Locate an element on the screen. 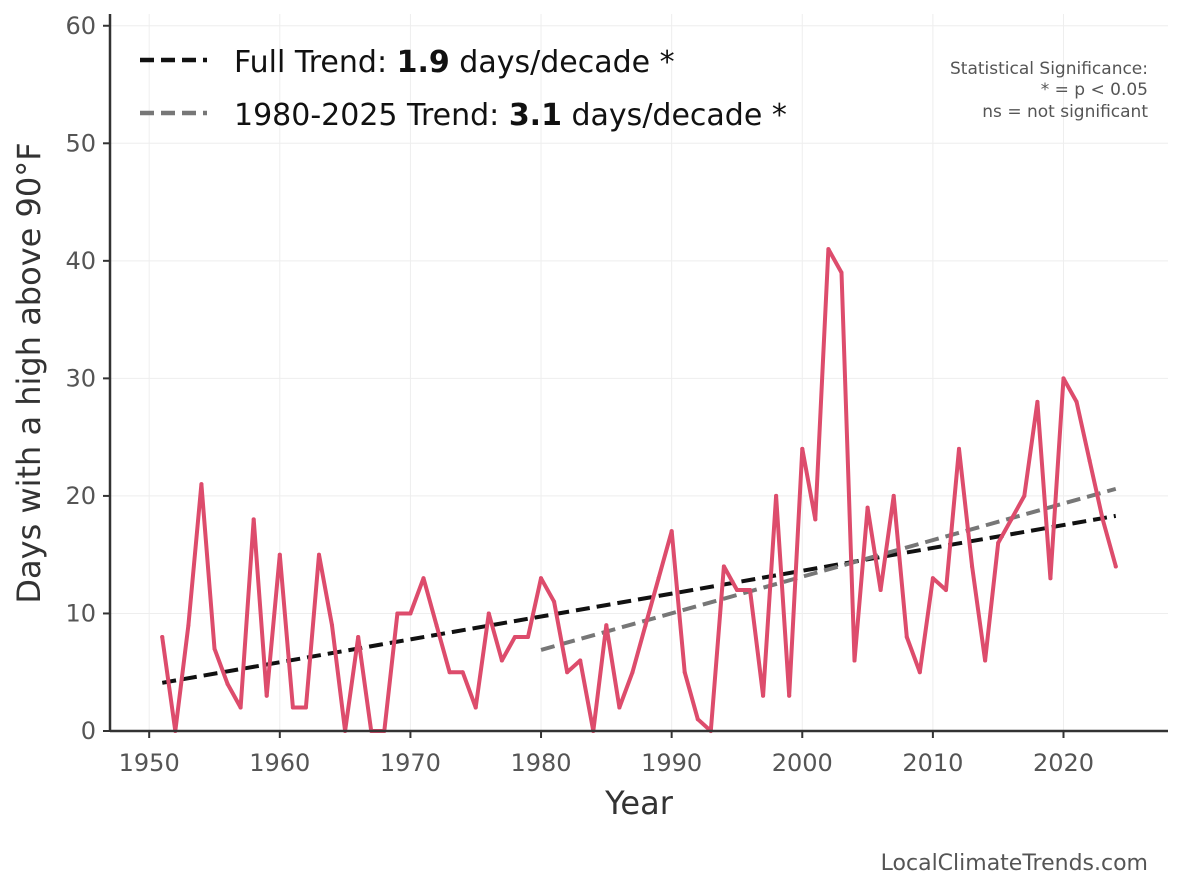  legend-label-1: Full Trend: 1.9 days/decade * is located at coordinates (454, 62).